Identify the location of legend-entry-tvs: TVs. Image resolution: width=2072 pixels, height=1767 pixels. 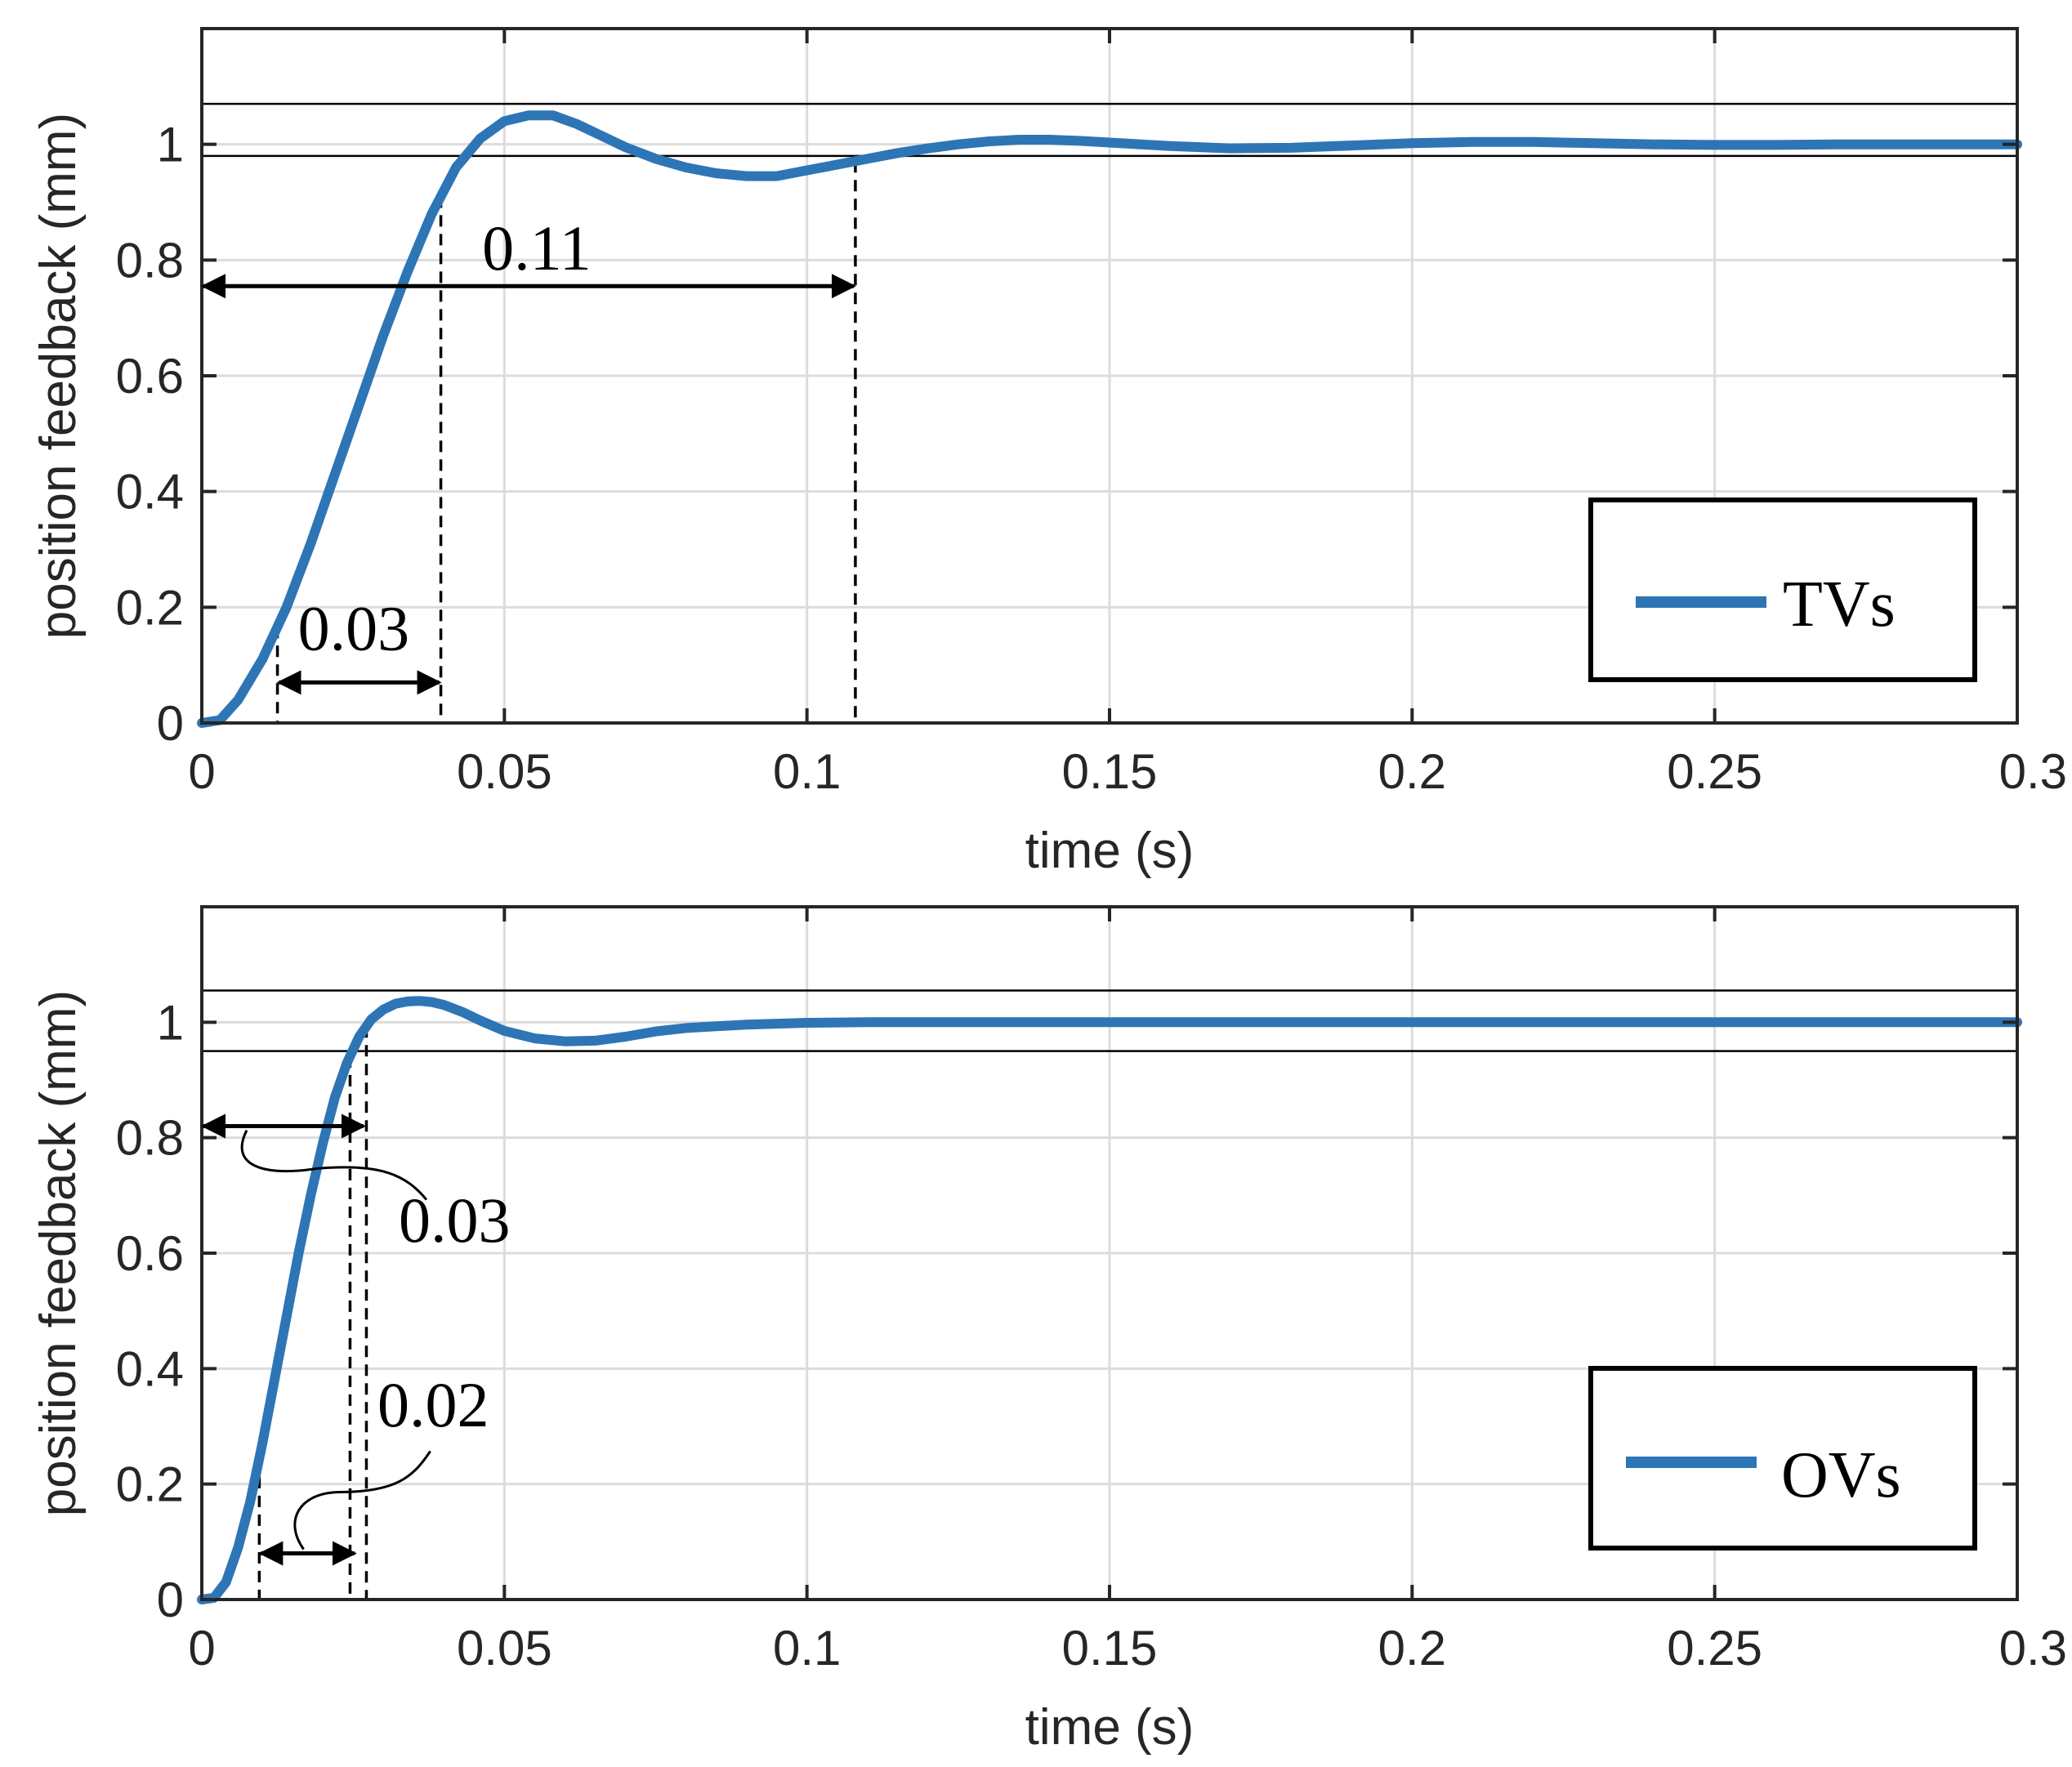
(1839, 604).